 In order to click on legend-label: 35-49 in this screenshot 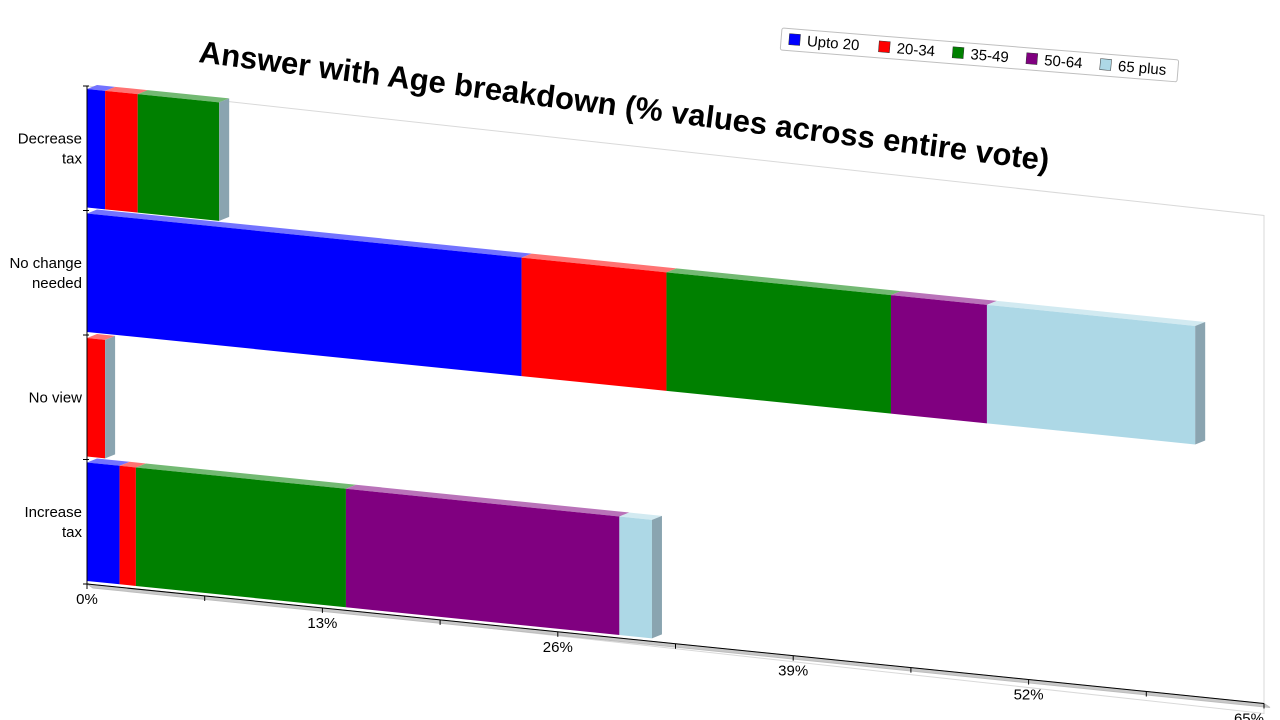, I will do `click(990, 56)`.